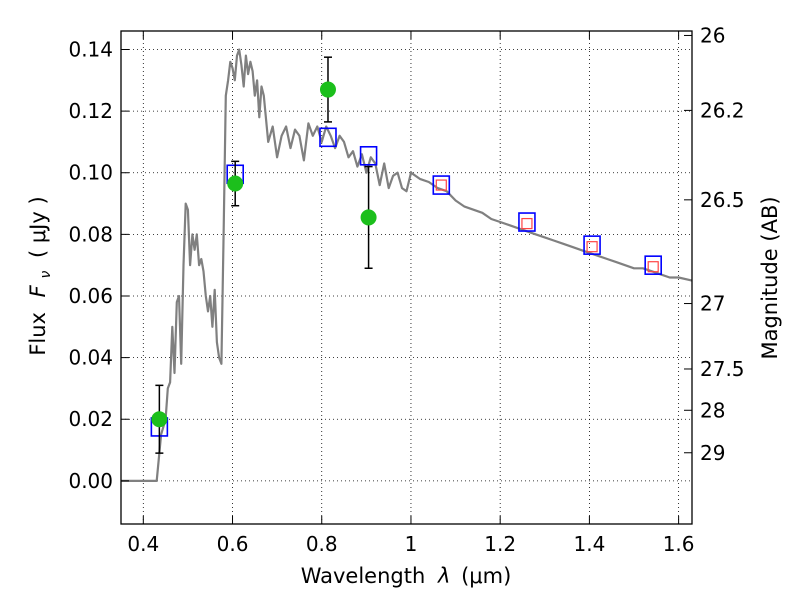  What do you see at coordinates (90, 111) in the screenshot?
I see `y-tick-label: 0.12` at bounding box center [90, 111].